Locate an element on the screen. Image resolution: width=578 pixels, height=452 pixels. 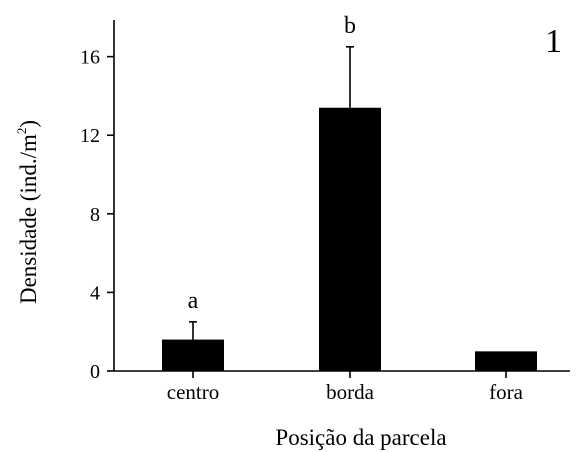
bar-borda is located at coordinates (350, 239).